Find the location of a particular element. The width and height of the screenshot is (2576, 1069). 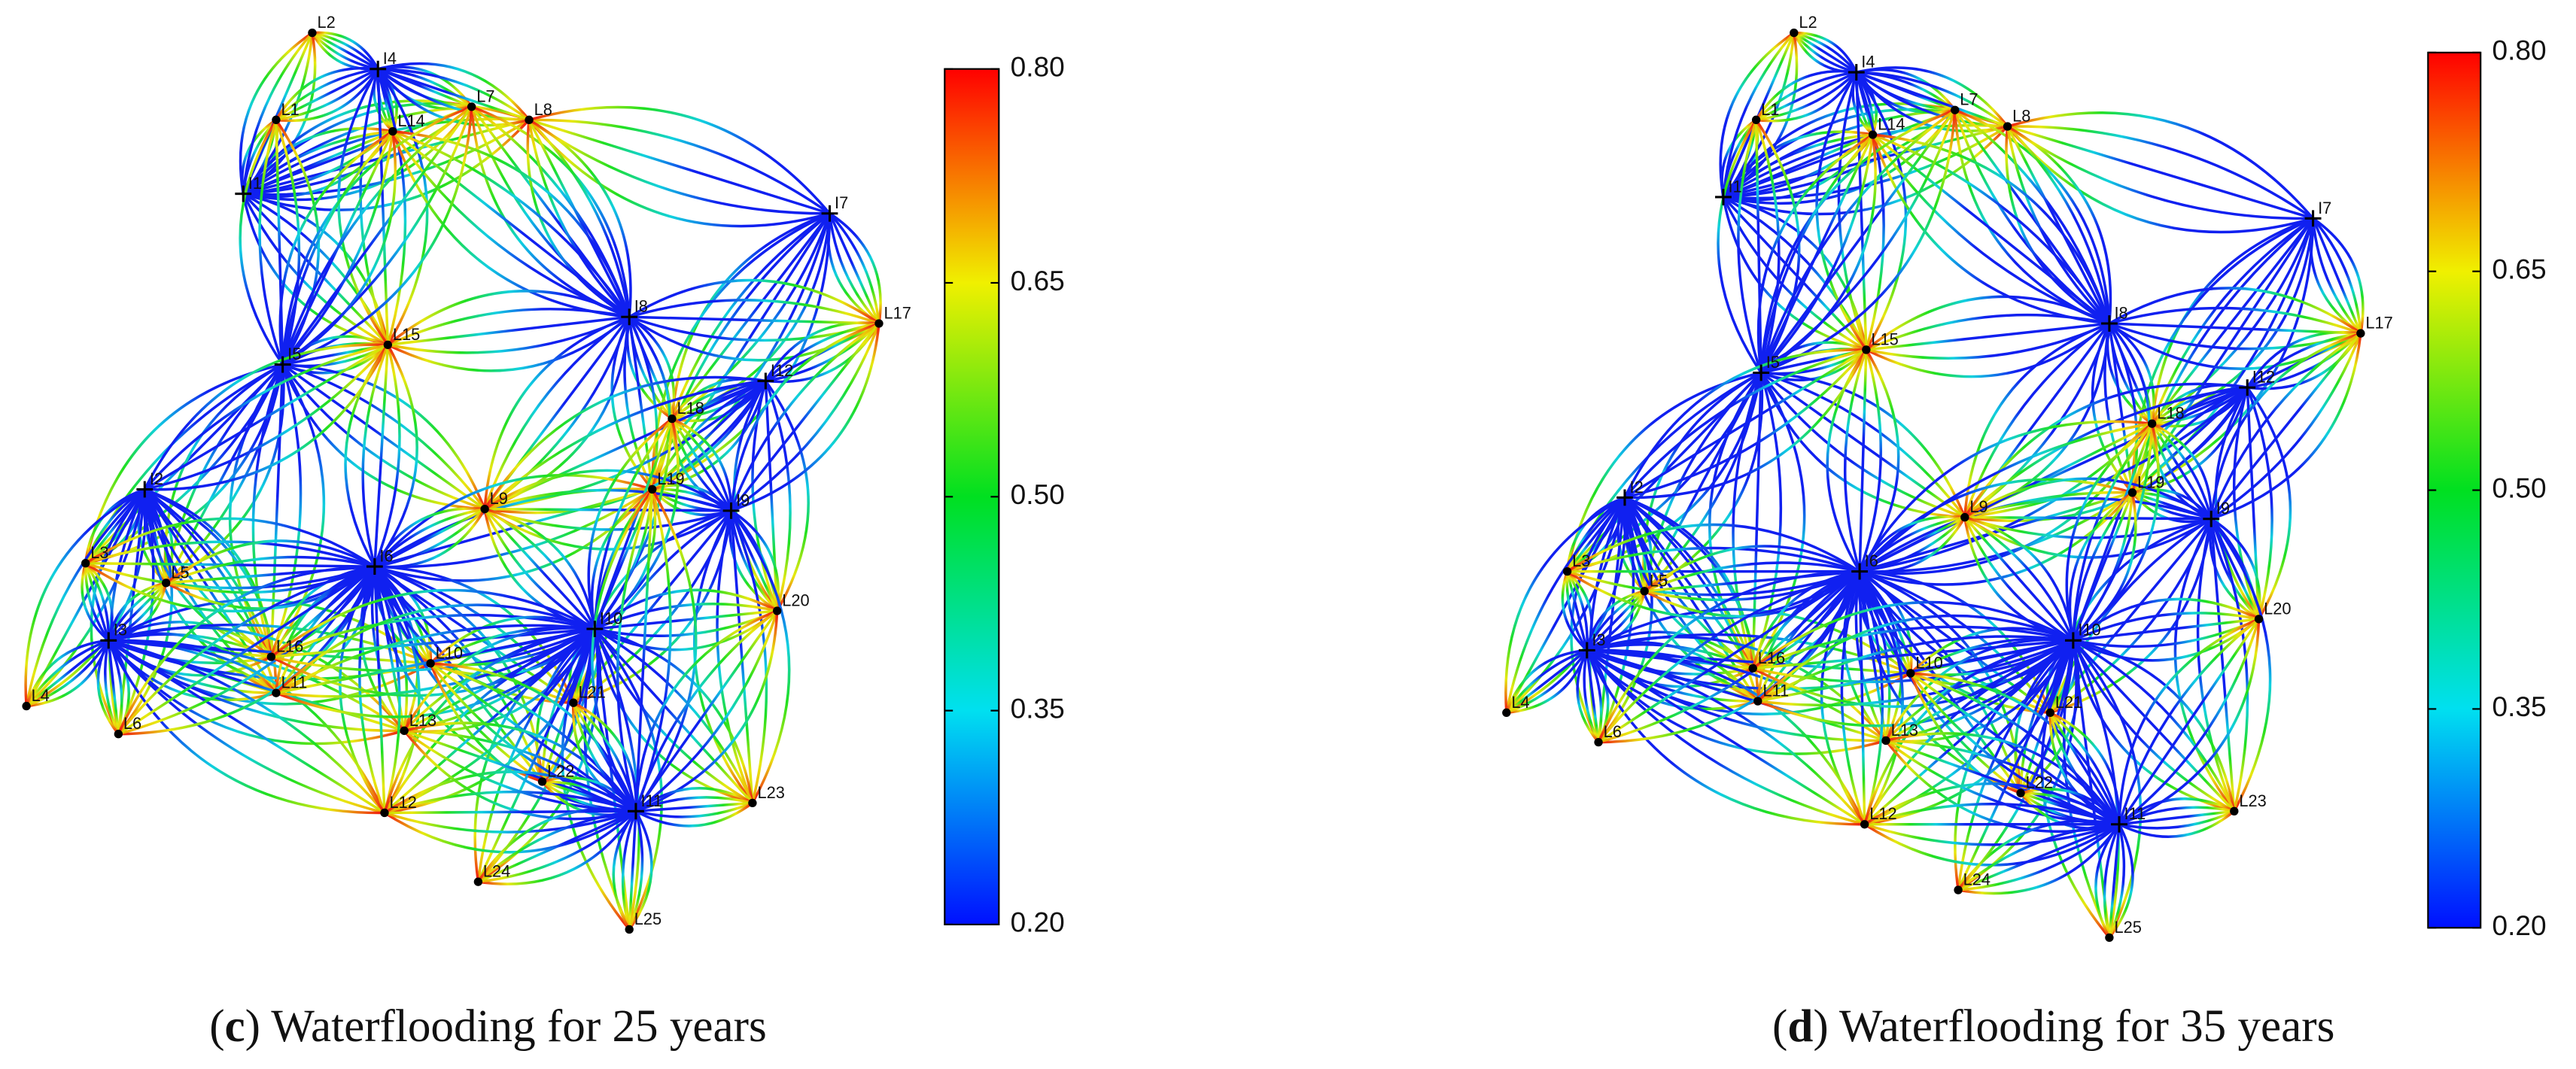

producer-label: L17 is located at coordinates (897, 312).